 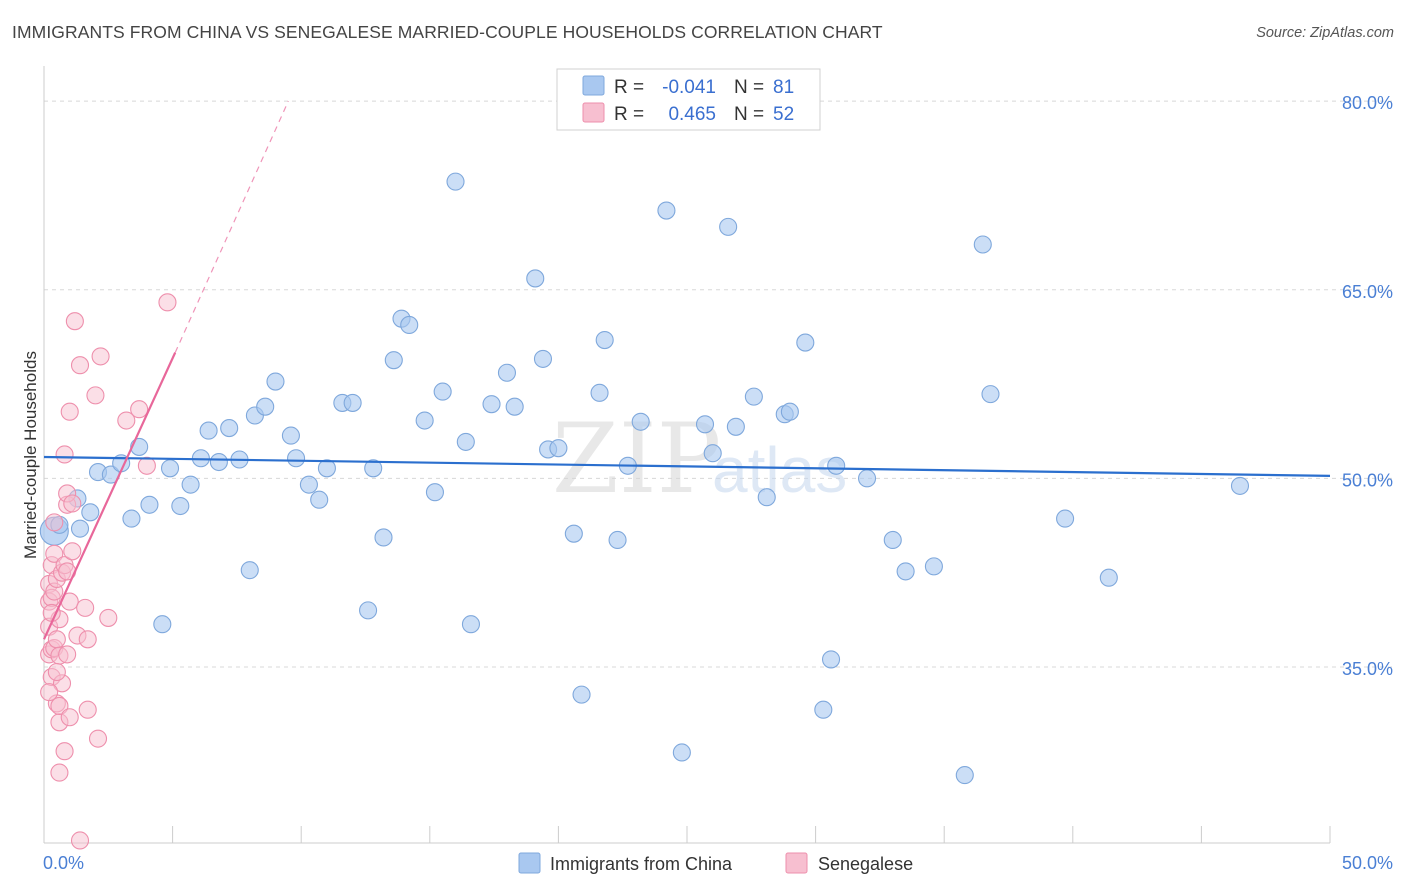 I want to click on legend-r-label-china: R =, so click(x=629, y=87).